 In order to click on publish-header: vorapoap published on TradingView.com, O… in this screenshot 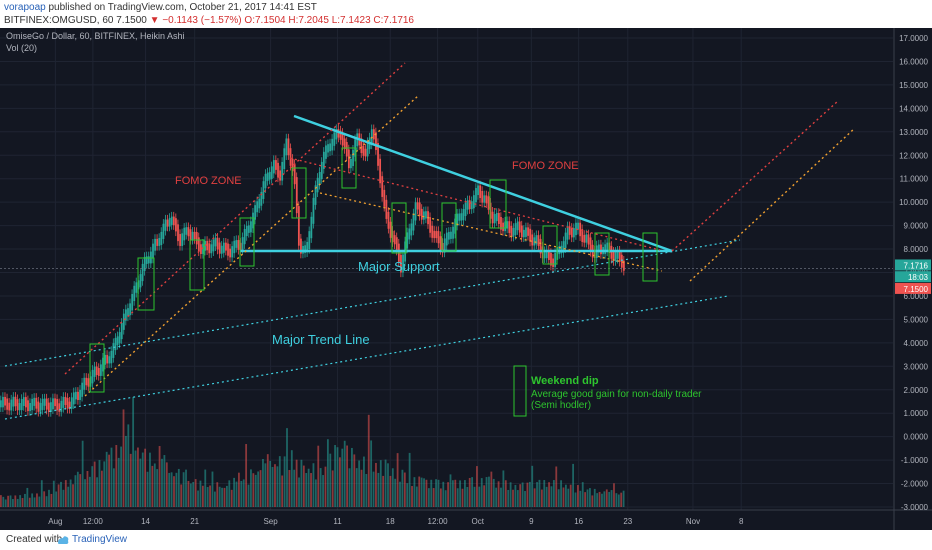, I will do `click(466, 14)`.